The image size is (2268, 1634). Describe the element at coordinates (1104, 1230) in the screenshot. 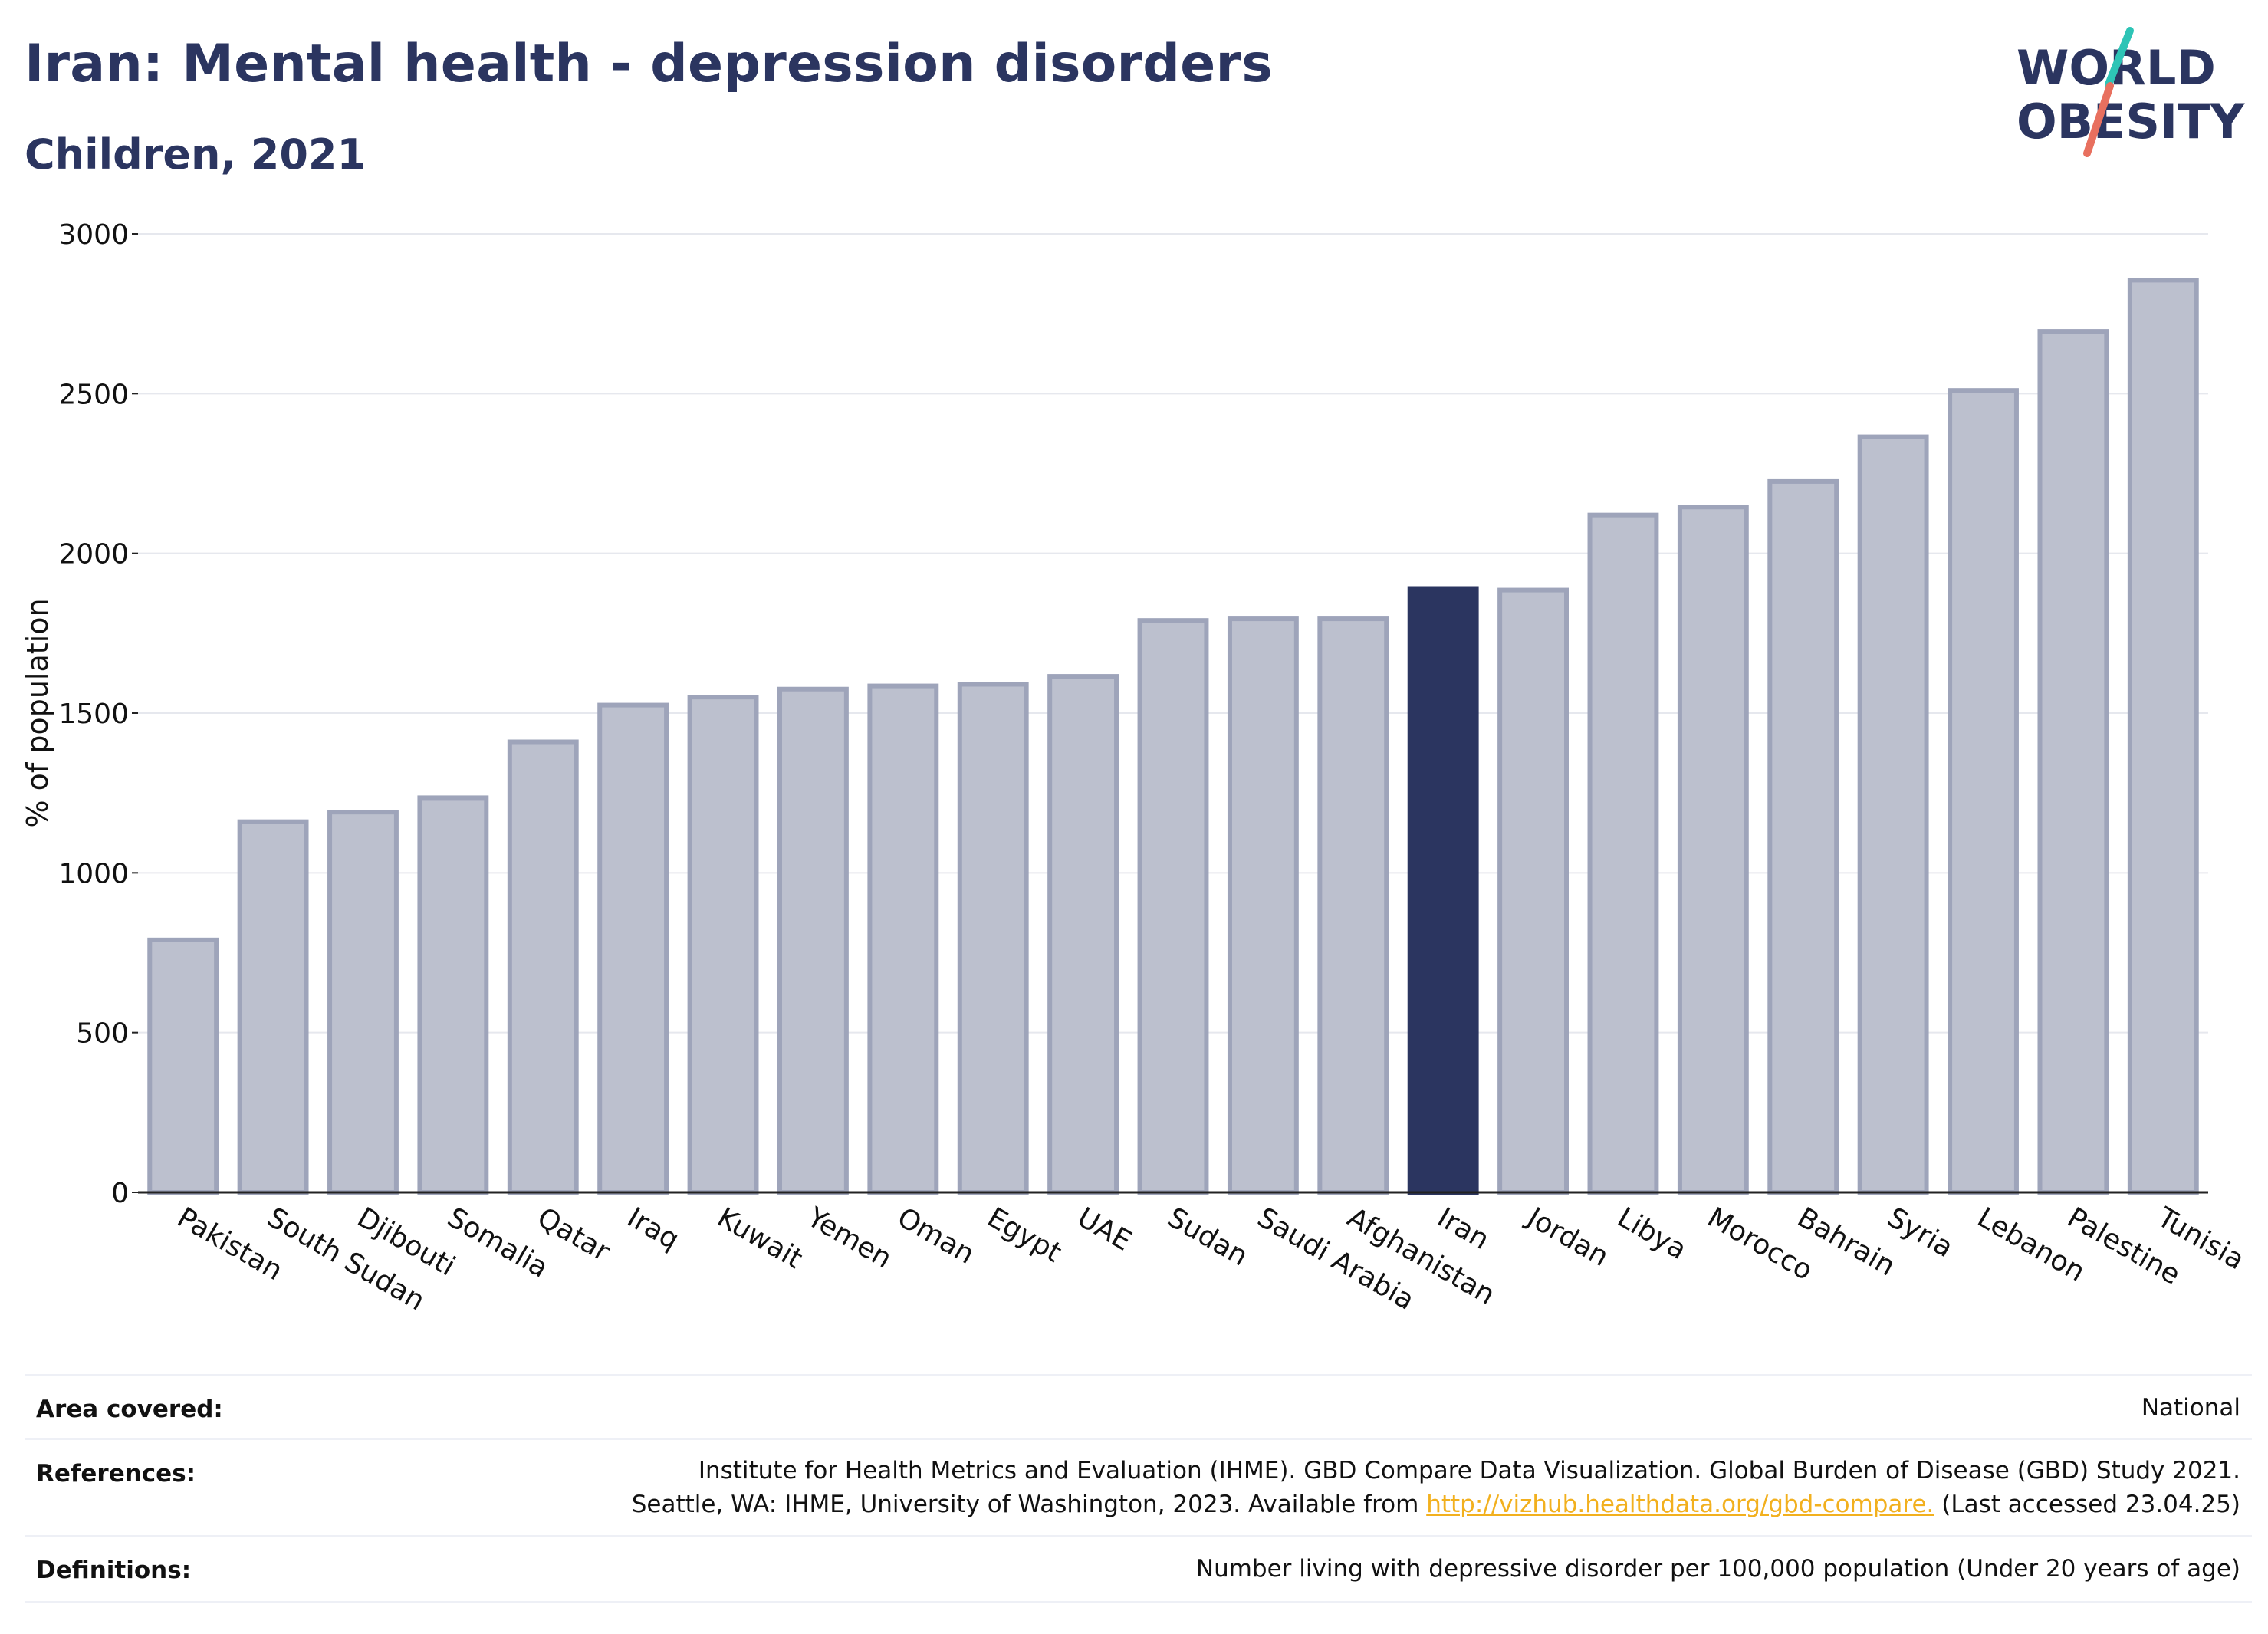

I see `x-tick-label: UAE` at that location.